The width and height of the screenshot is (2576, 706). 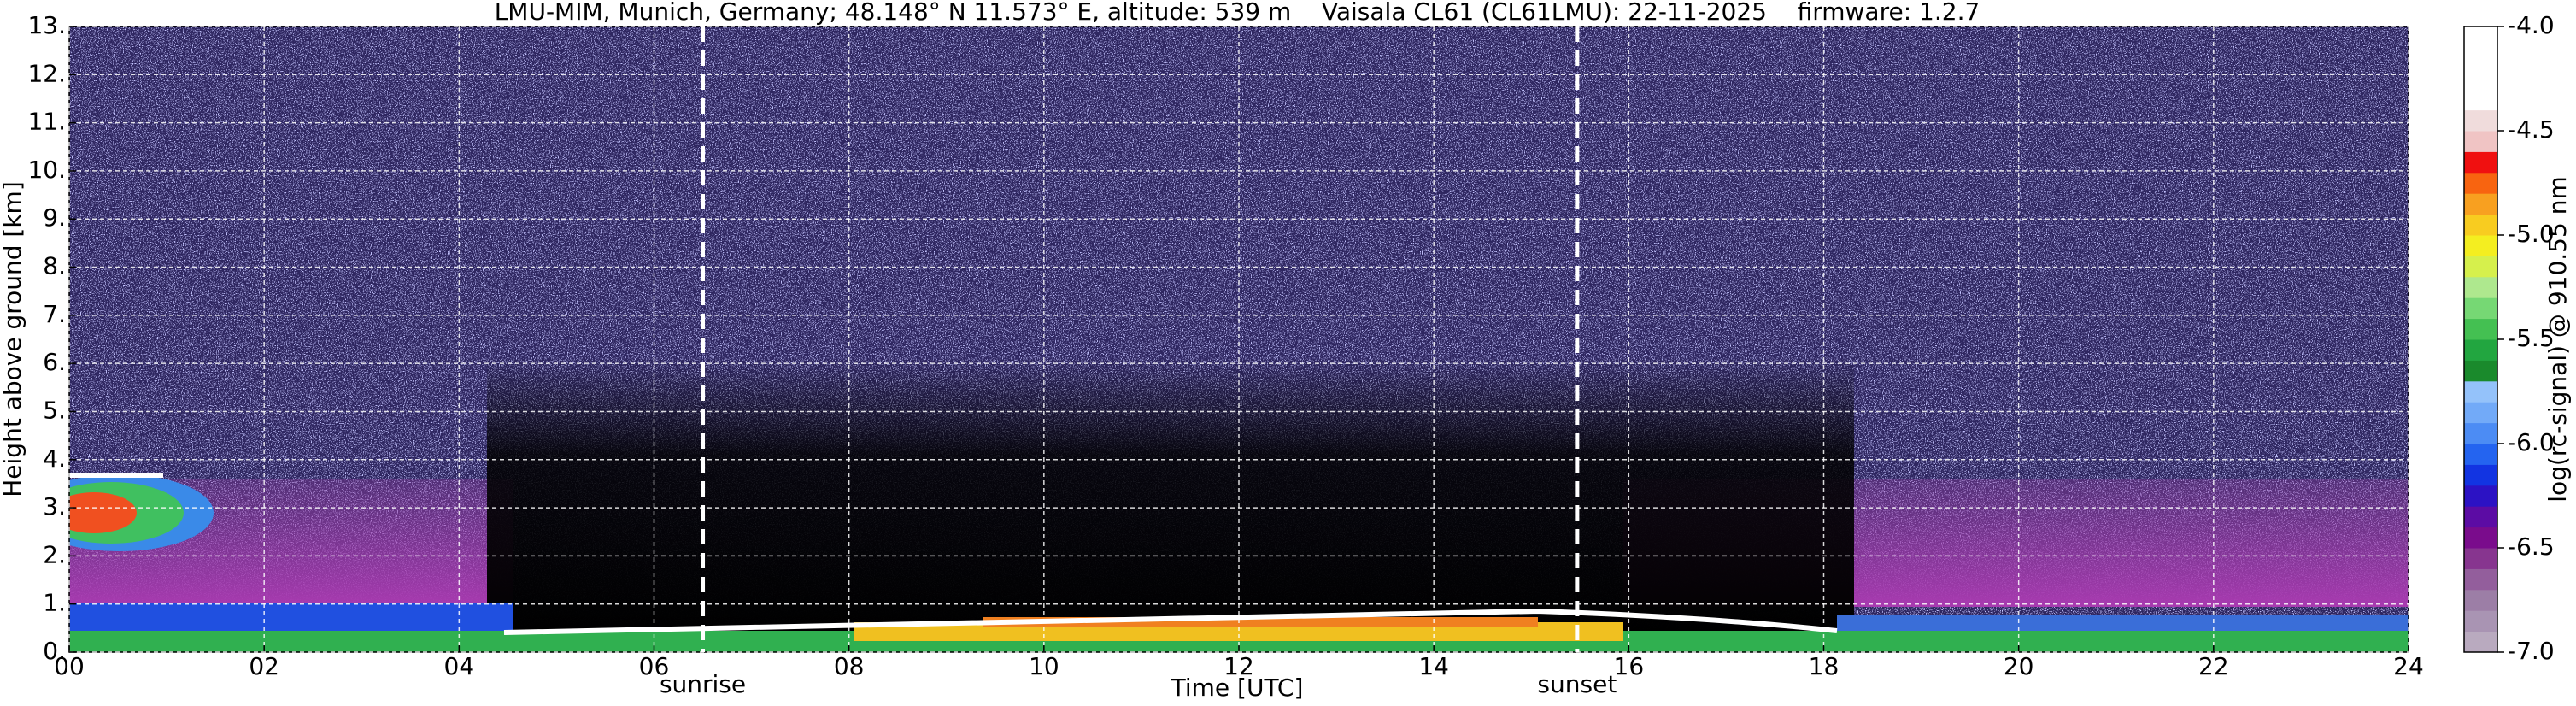 I want to click on y-tick-label: 6., so click(x=54, y=362).